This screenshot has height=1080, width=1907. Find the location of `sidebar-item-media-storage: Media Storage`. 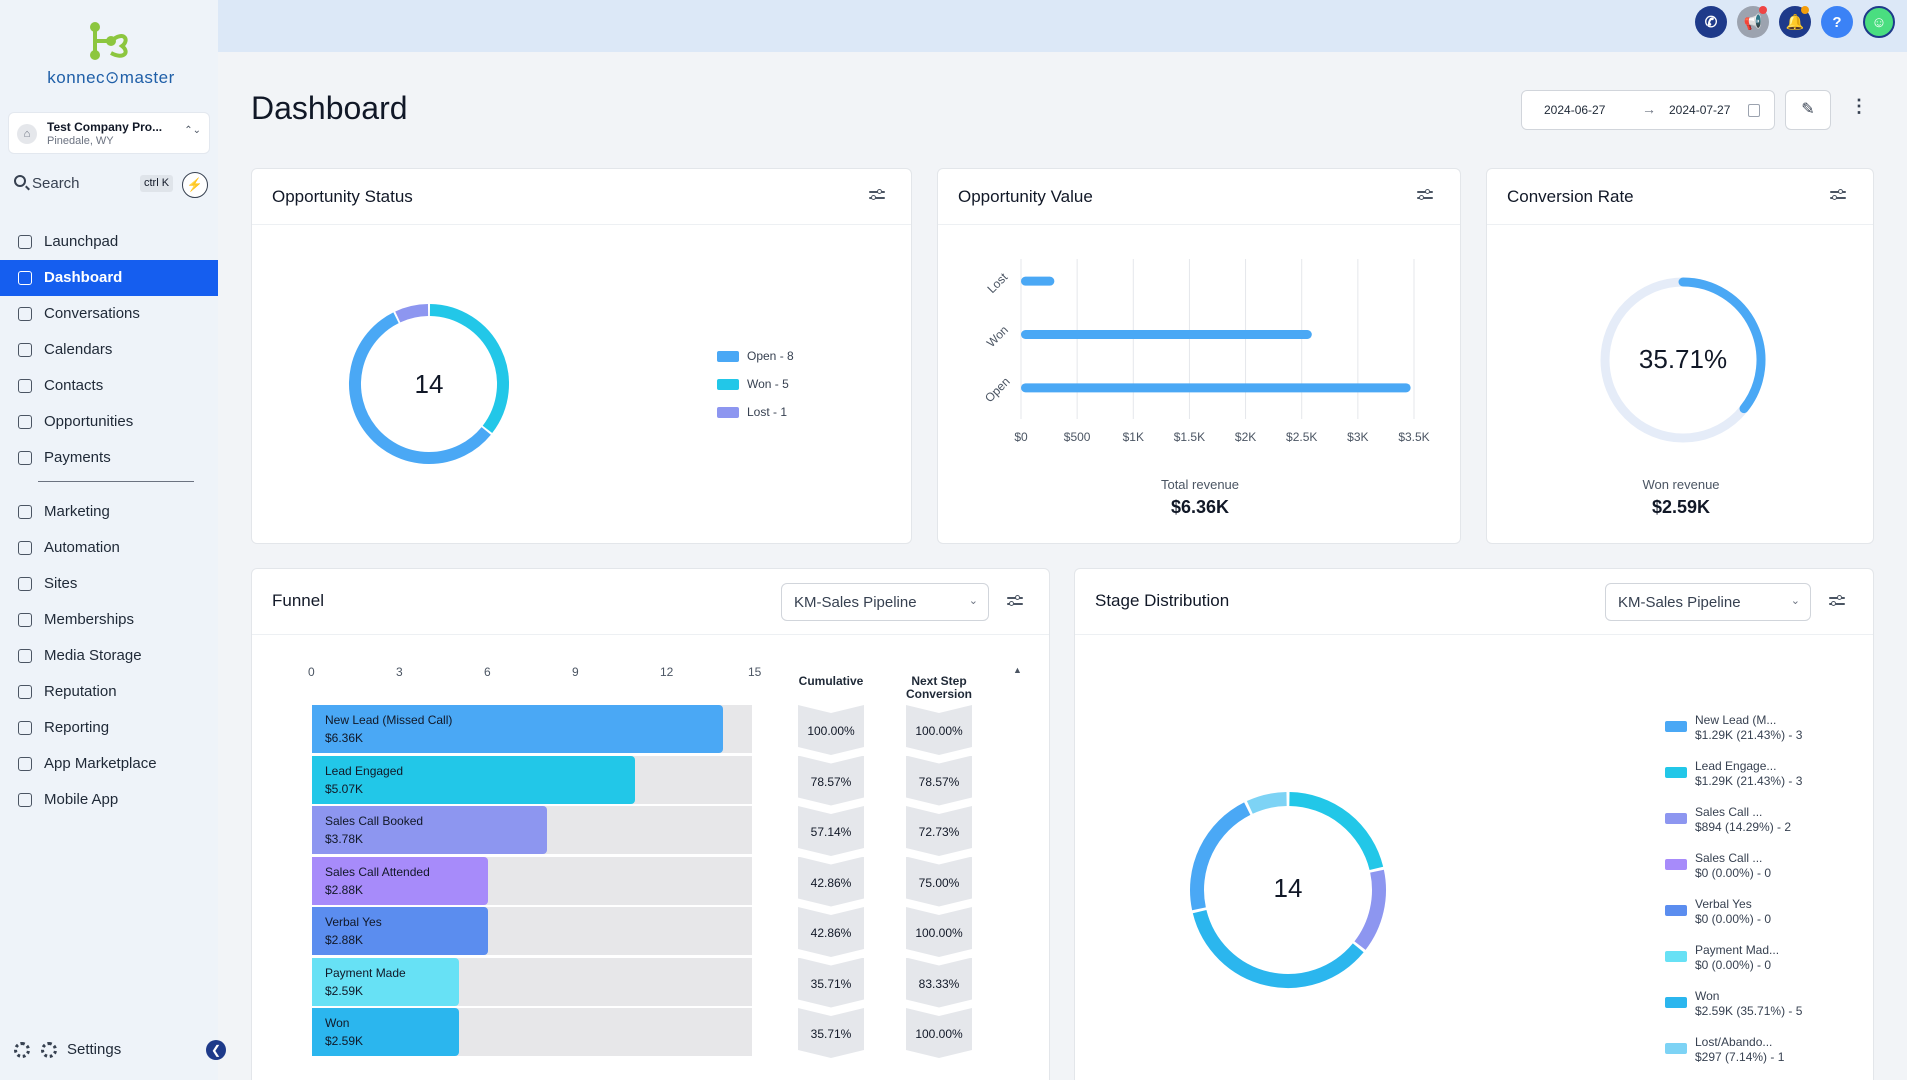

sidebar-item-media-storage: Media Storage is located at coordinates (109, 656).